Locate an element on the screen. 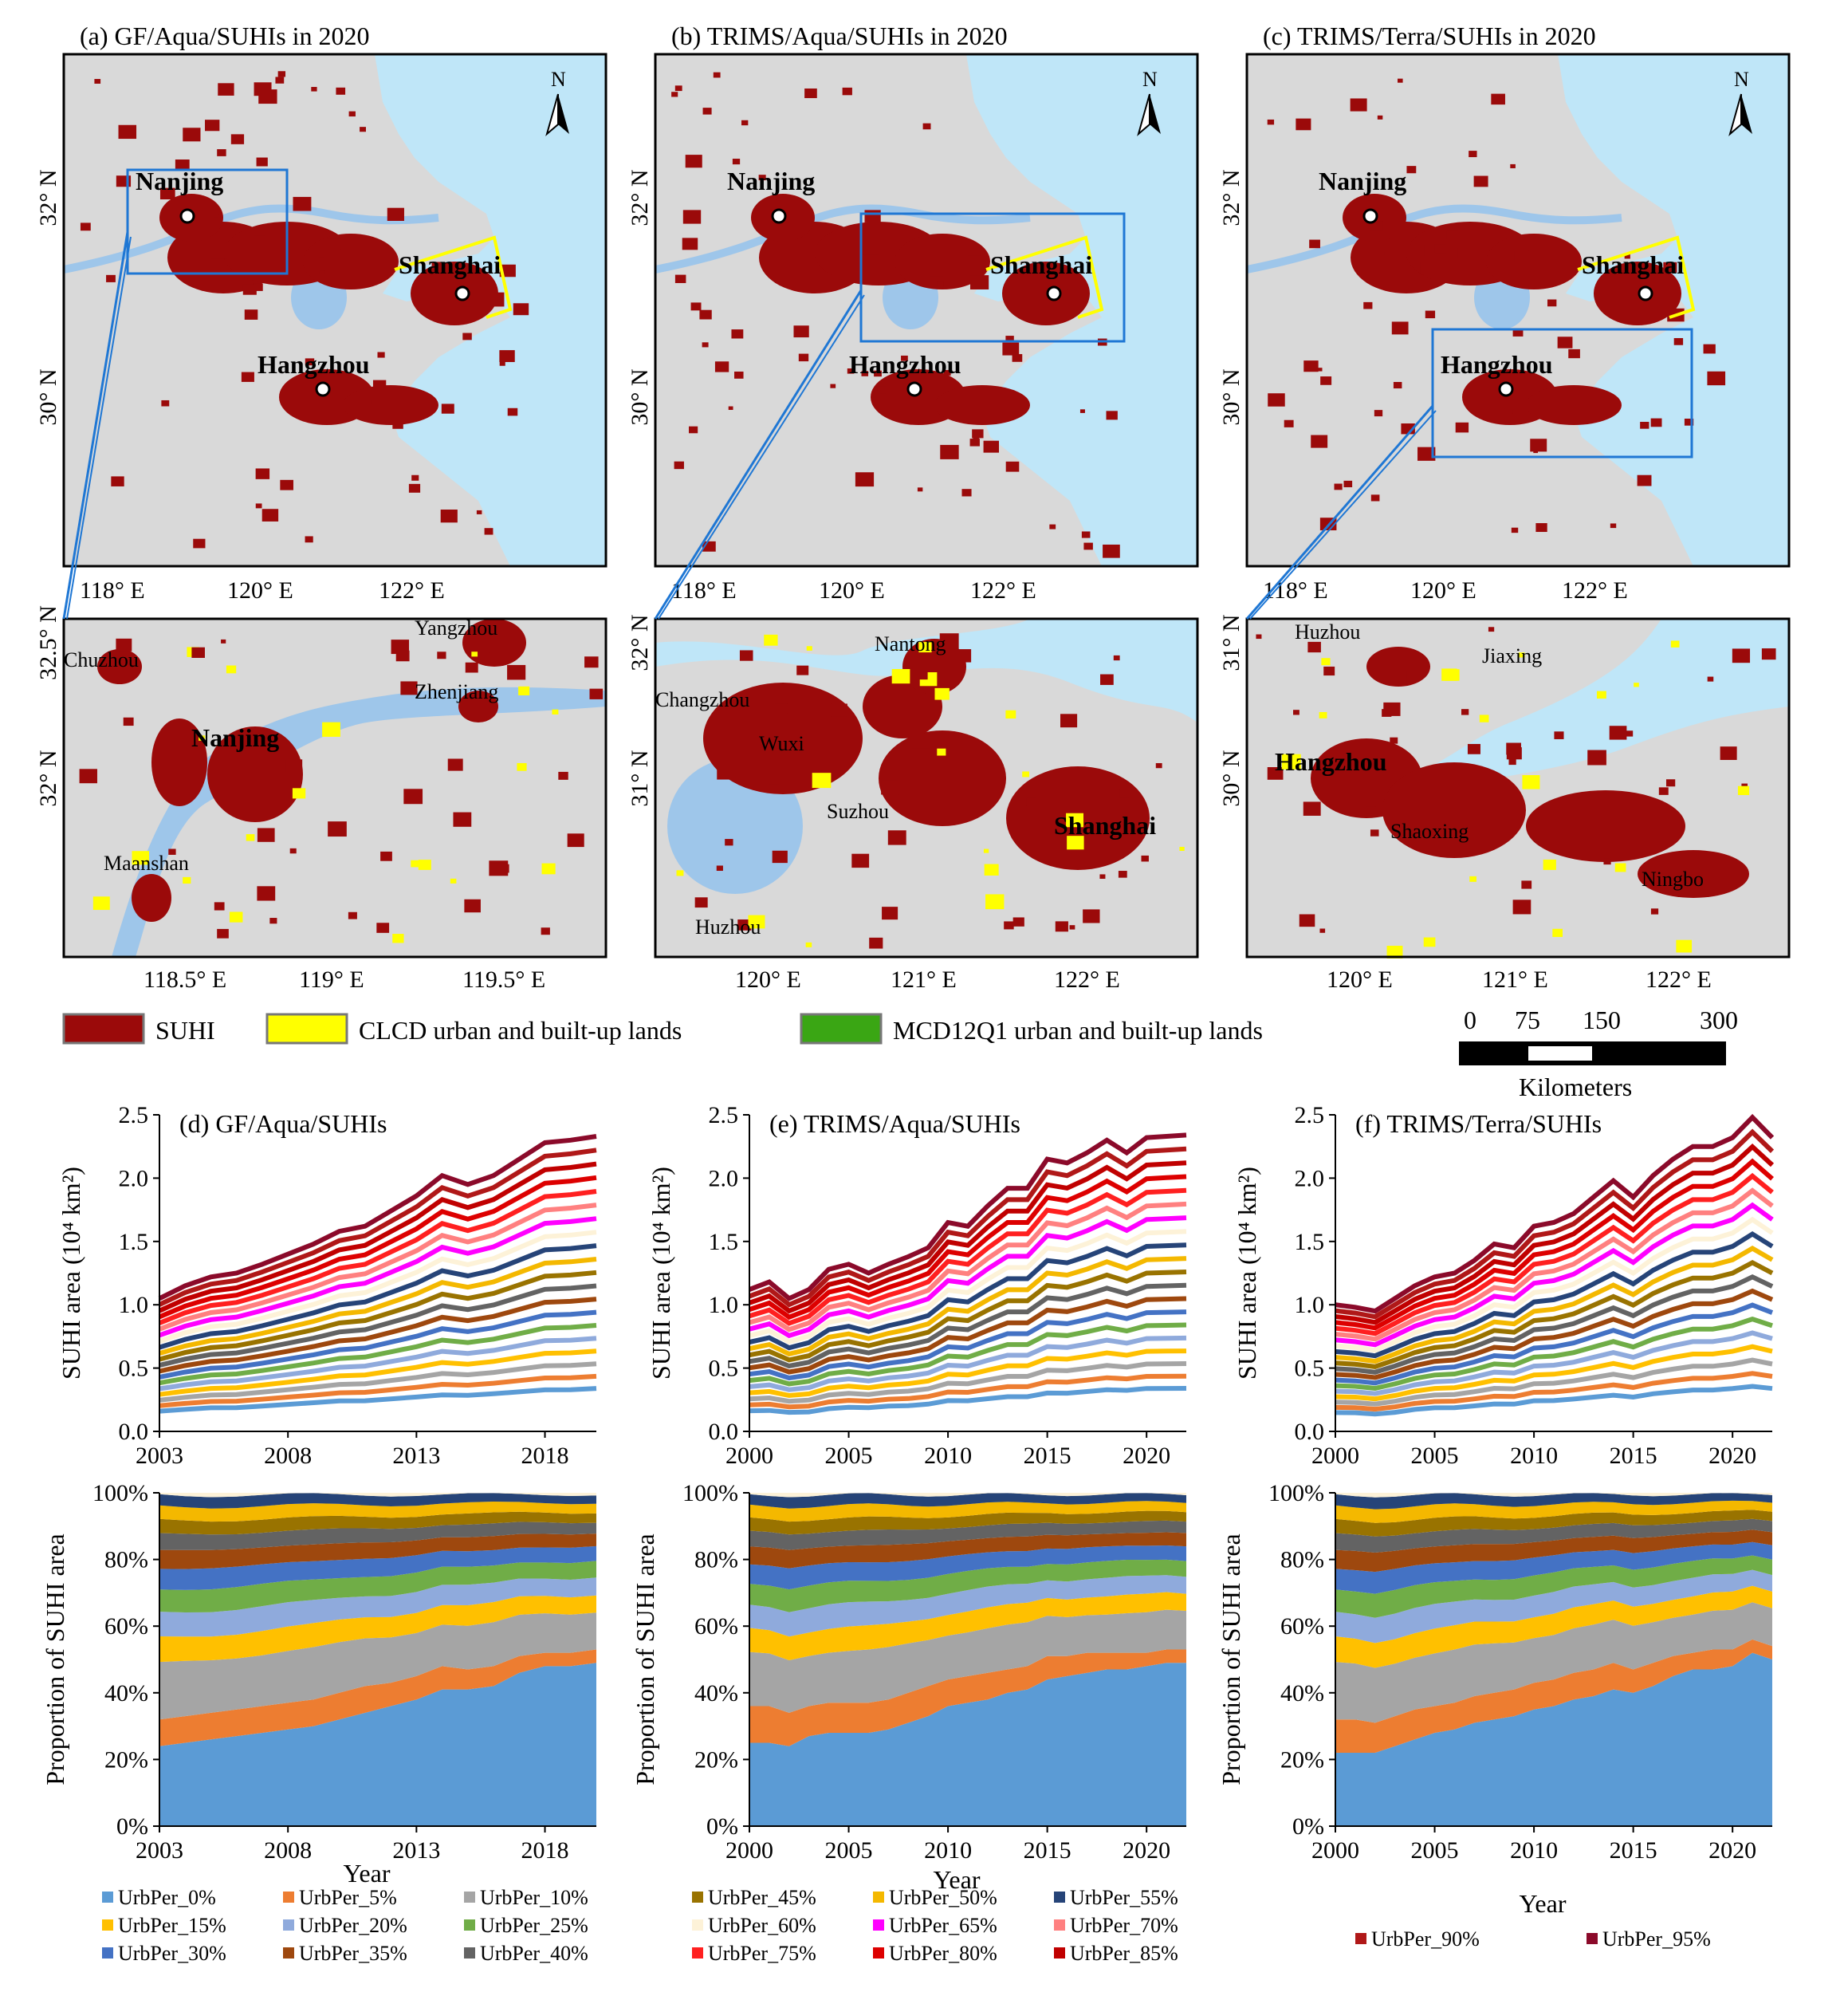  series-line-UrbPer_50% is located at coordinates (1554, 1305).